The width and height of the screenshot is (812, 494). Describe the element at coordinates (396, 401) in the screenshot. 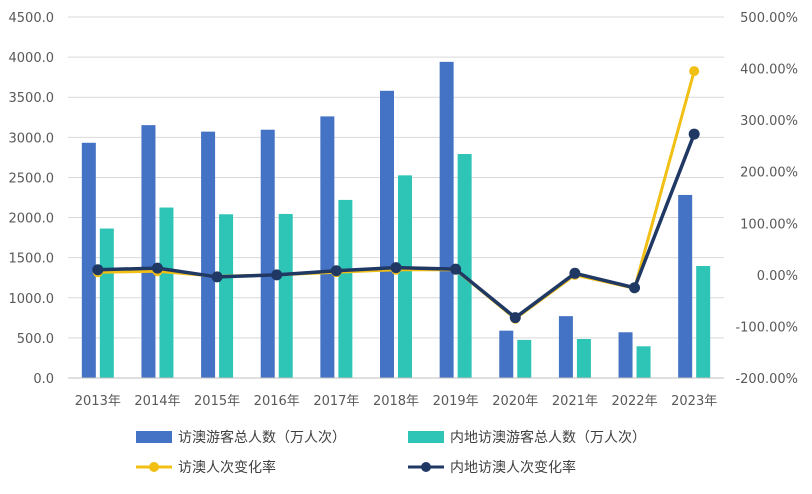

I see `x-tick-label: 2018年` at that location.